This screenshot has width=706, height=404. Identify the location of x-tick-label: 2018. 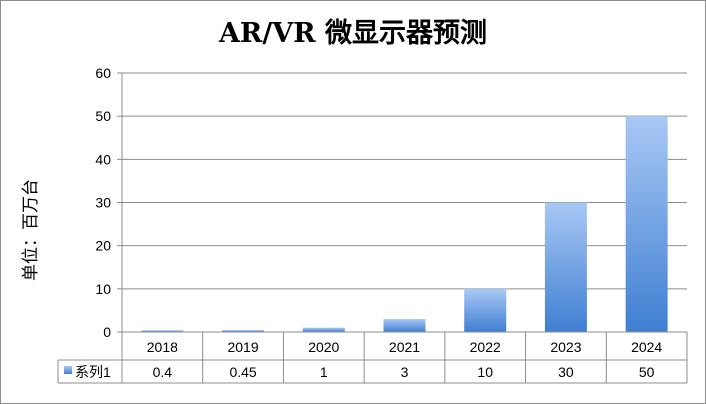
(162, 347).